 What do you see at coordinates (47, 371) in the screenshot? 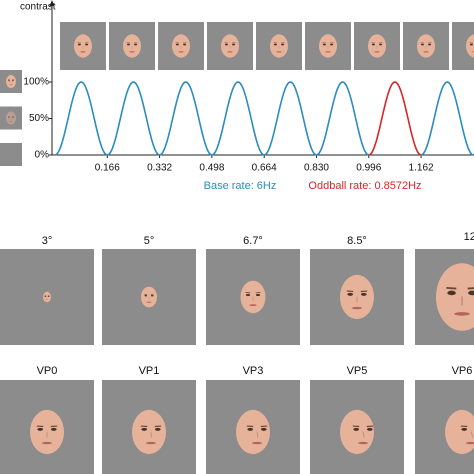
I see `panel-label: VP0` at bounding box center [47, 371].